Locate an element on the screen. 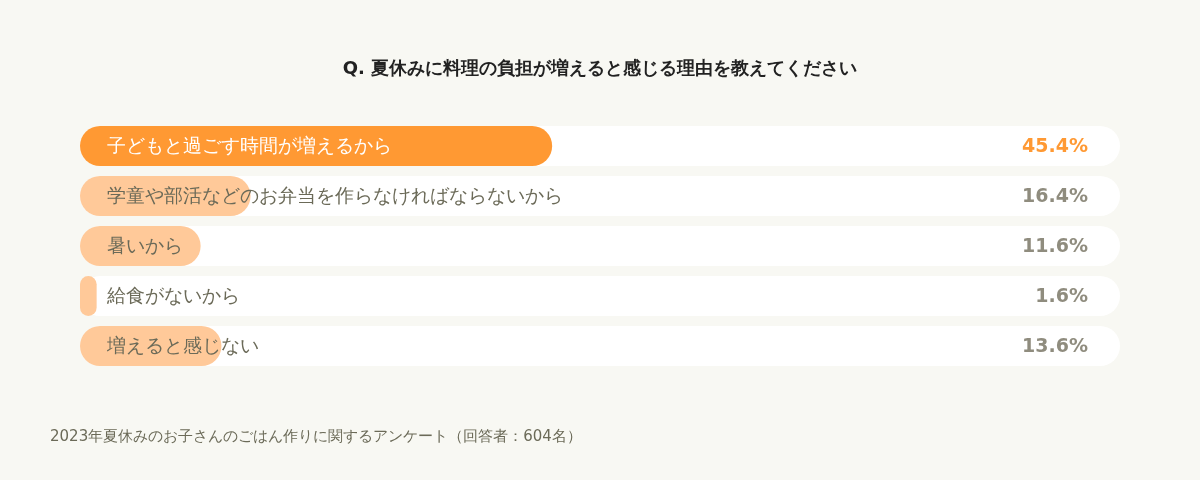 This screenshot has height=480, width=1200. data-label: 45.4% is located at coordinates (1055, 144).